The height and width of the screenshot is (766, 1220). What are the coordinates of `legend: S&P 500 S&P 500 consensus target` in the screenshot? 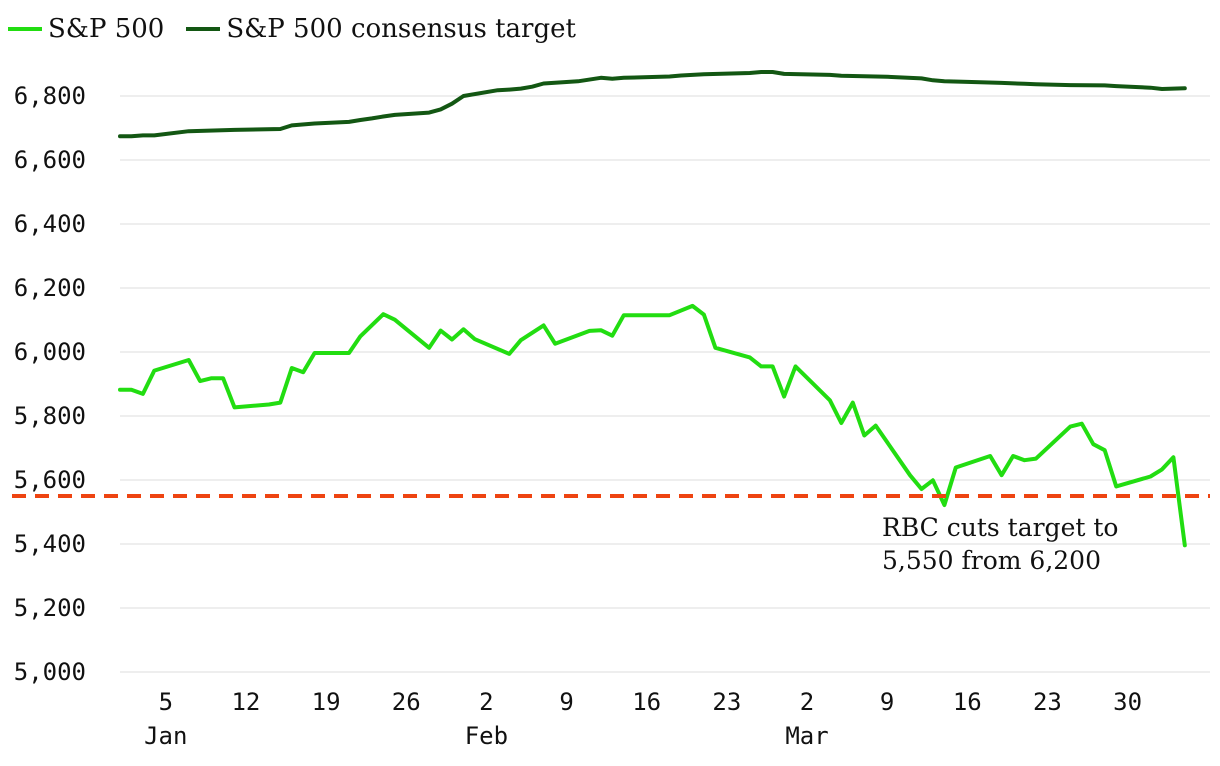 It's located at (292, 29).